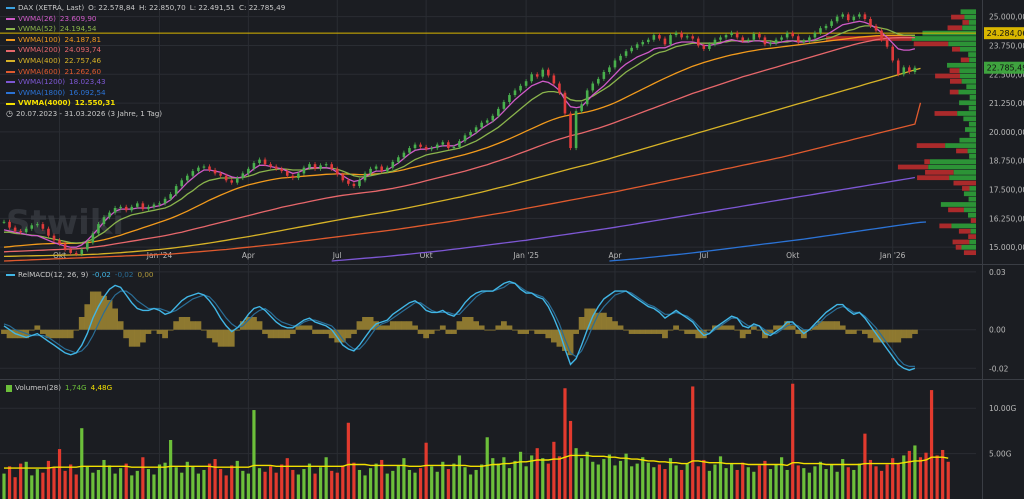  Describe the element at coordinates (1000, 454) in the screenshot. I see `volume-tick-label: 5.00G` at that location.